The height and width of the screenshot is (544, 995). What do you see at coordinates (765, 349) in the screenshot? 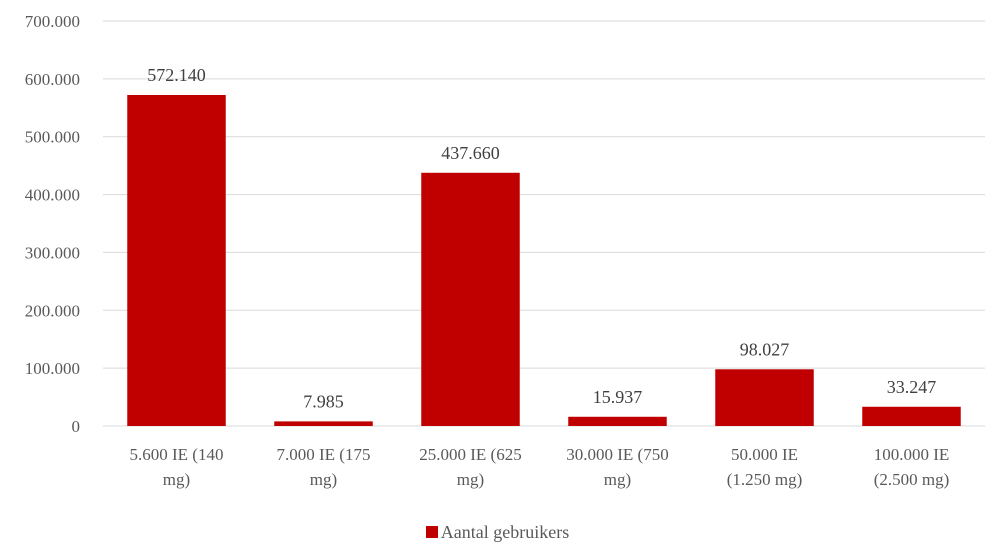
I see `data-label: 98.027` at bounding box center [765, 349].